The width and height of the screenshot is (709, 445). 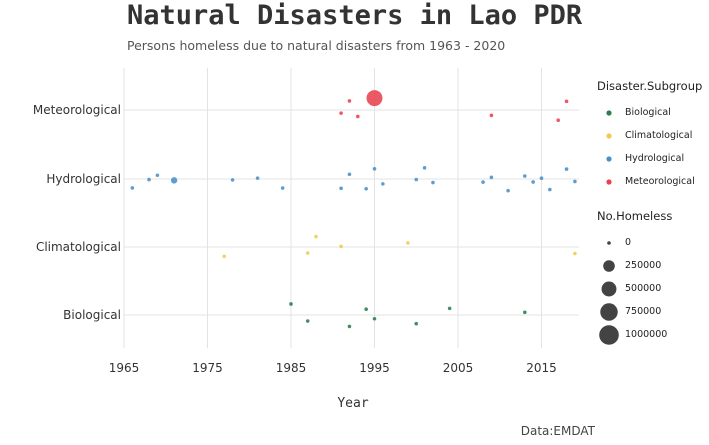 I want to click on size-legend-item: 500000, so click(x=653, y=288).